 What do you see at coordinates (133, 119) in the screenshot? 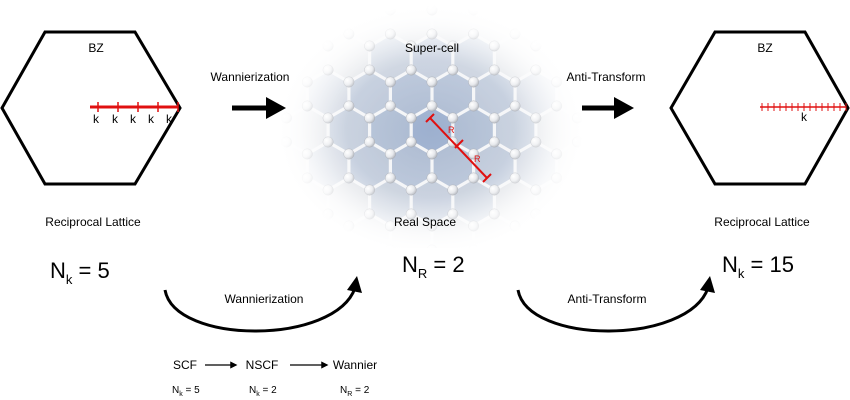
I see `left-k-label-3: k` at bounding box center [133, 119].